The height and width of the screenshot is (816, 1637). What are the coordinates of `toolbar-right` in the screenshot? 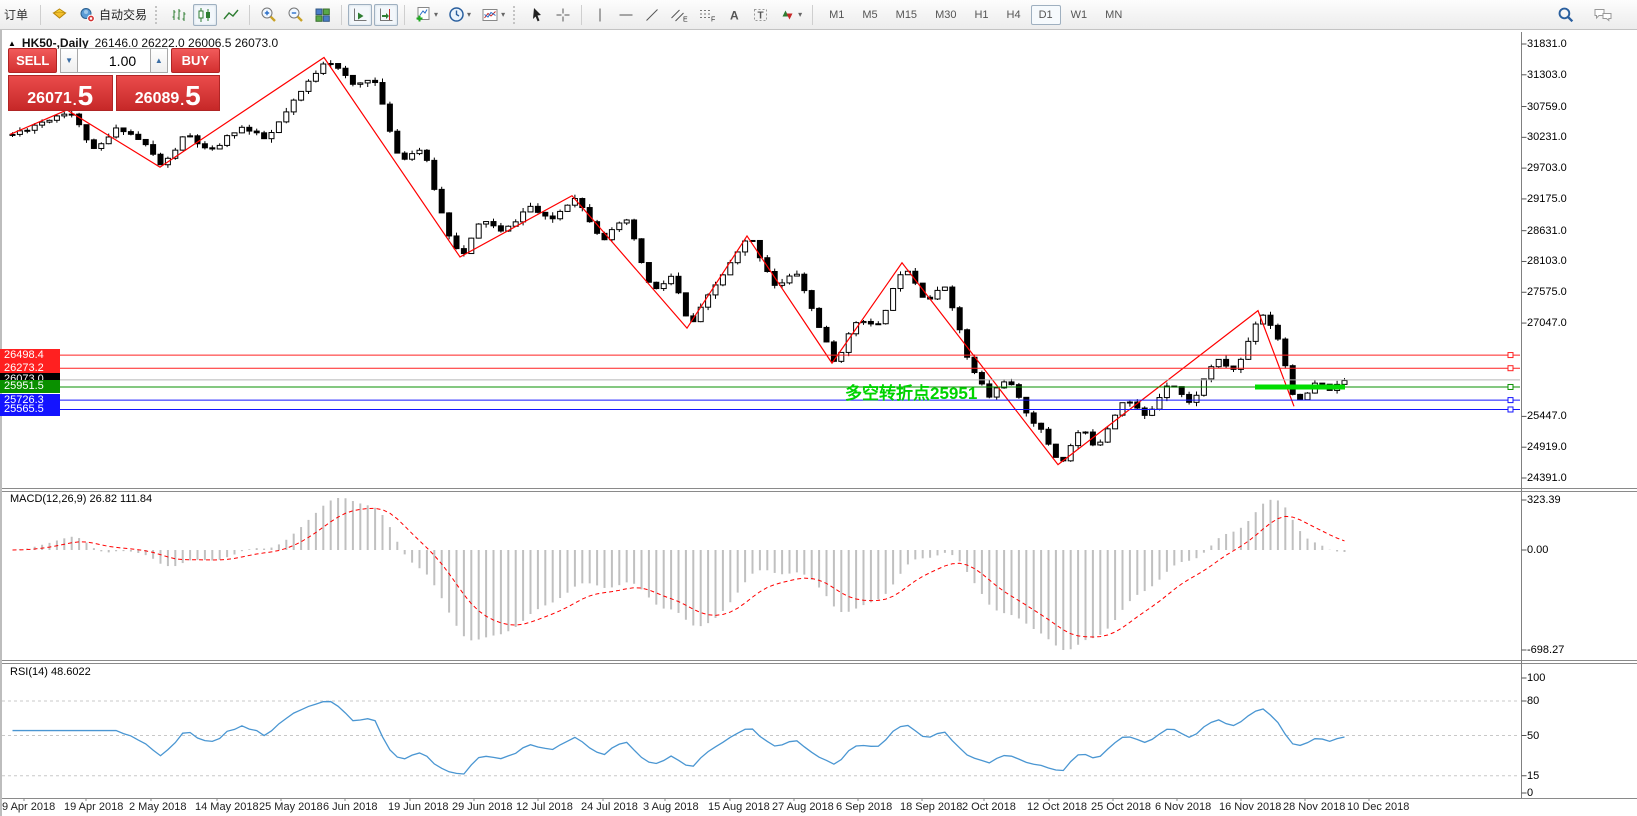 It's located at (1592, 15).